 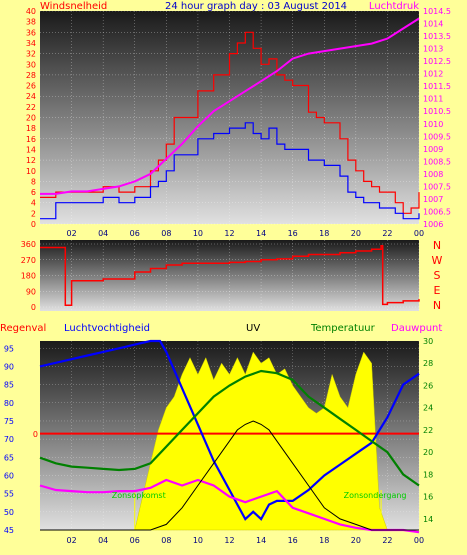 What do you see at coordinates (31, 32) in the screenshot?
I see `wind-speed-tick: 36` at bounding box center [31, 32].